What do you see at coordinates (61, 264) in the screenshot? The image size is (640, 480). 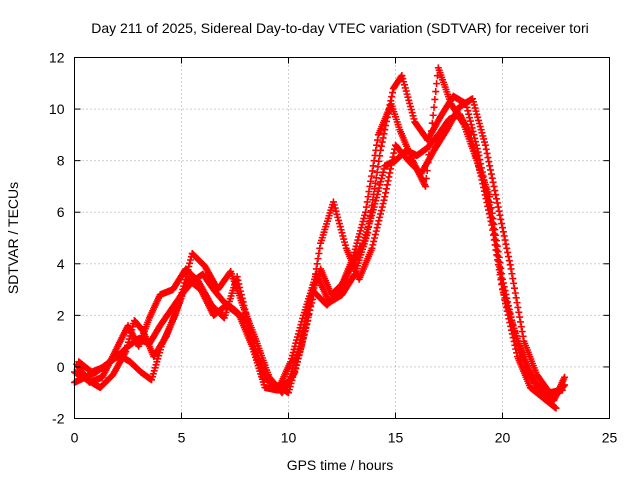 I see `y-tick-label: 4` at bounding box center [61, 264].